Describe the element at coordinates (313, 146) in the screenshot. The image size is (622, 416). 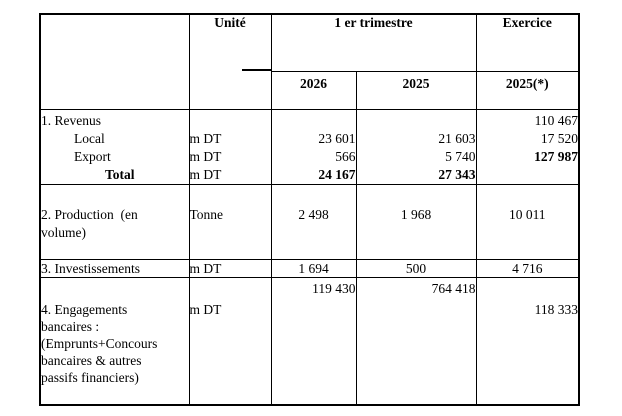
I see `revenus-q1-2026-cell: 23 601 566 24 167` at that location.